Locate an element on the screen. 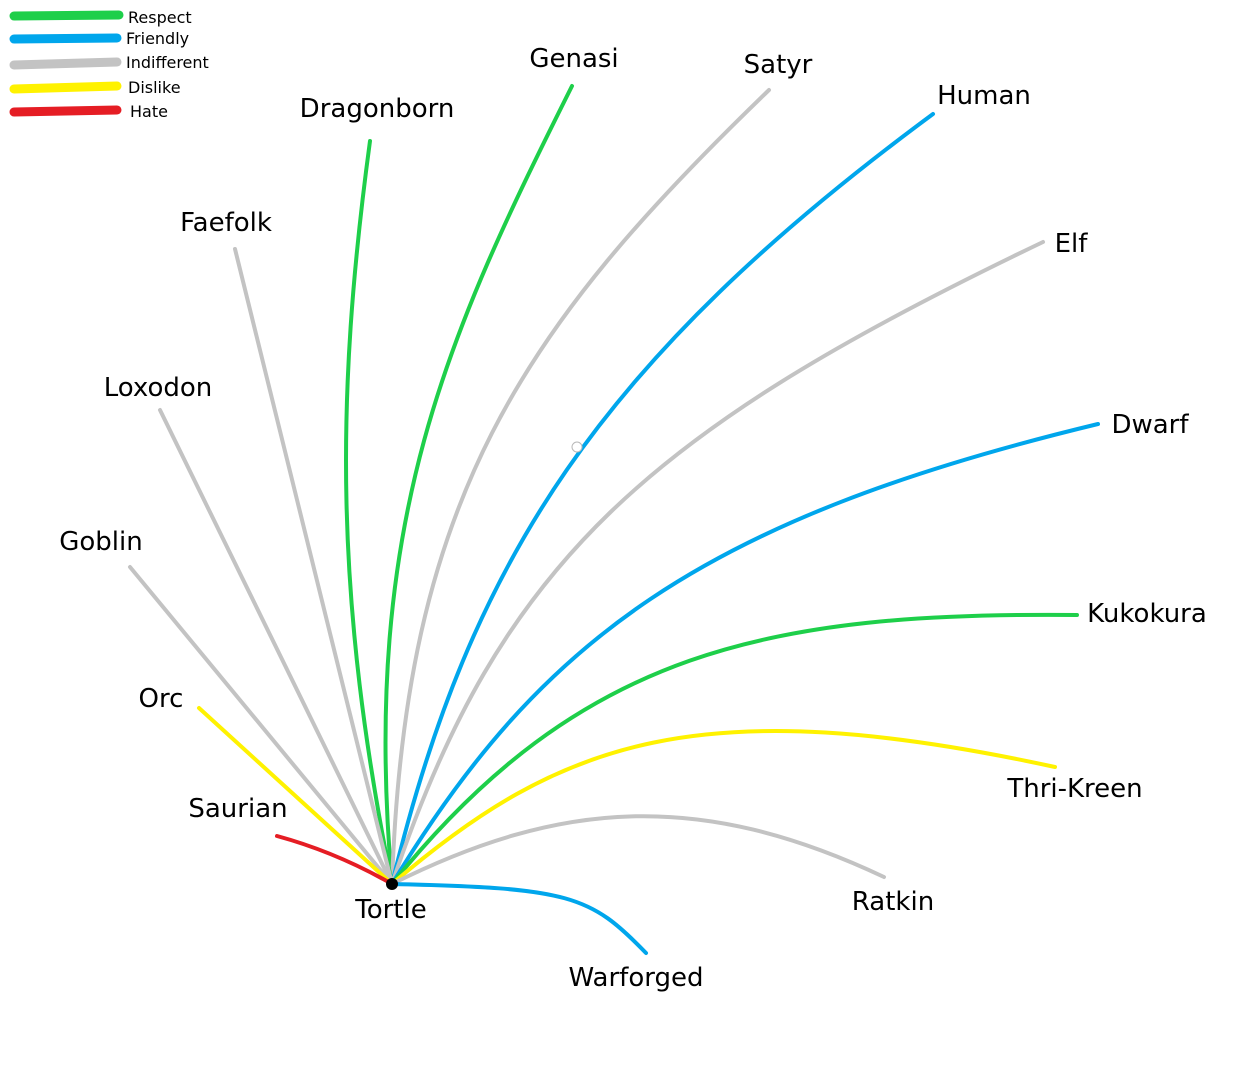  label-warforged: Warforged is located at coordinates (636, 978).